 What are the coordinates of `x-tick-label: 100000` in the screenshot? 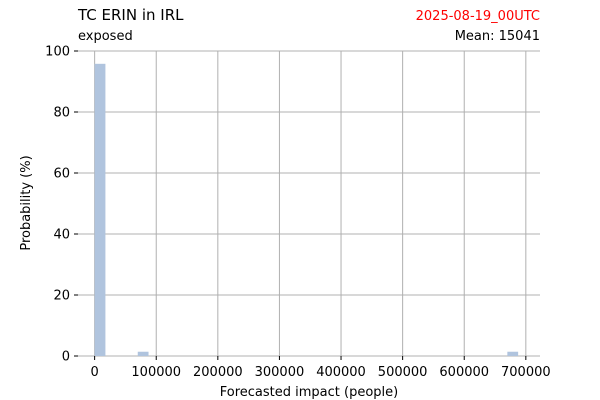 It's located at (156, 372).